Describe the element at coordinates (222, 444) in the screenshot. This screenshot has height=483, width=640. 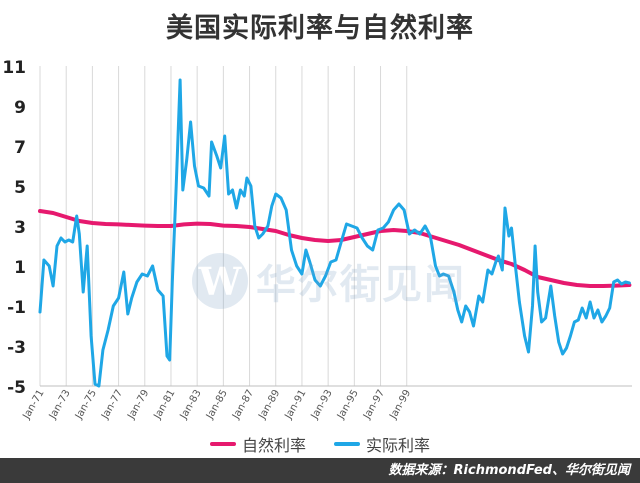
I see `legend-swatch-natural-rate` at that location.